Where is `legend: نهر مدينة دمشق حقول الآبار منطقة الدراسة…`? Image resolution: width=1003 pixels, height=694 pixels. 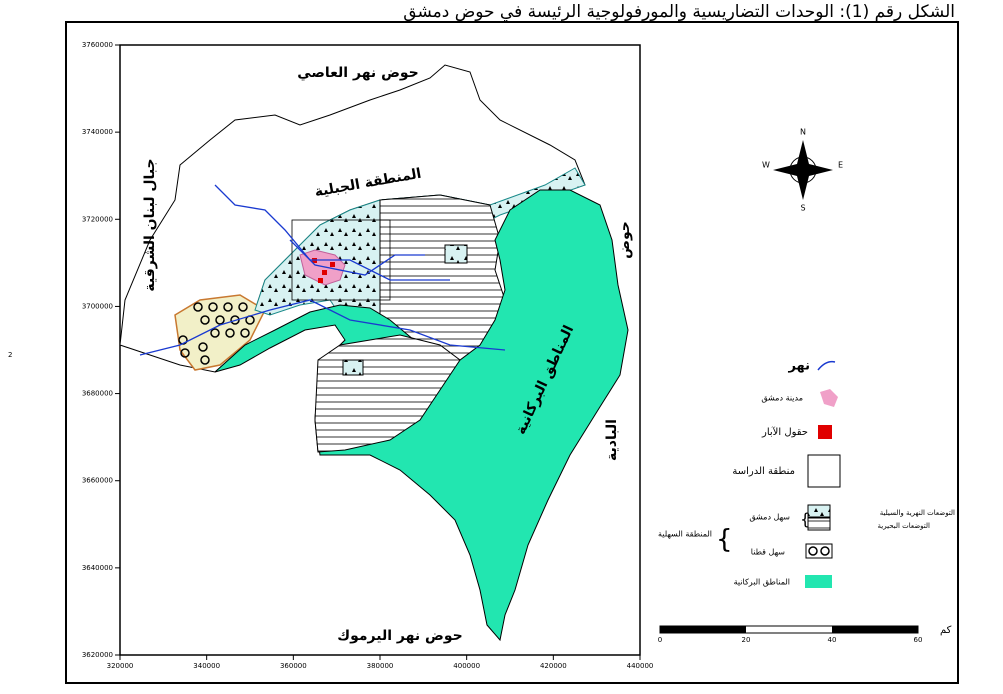 legend: نهر مدينة دمشق حقول الآبار منطقة الدراسة… is located at coordinates (806, 473).